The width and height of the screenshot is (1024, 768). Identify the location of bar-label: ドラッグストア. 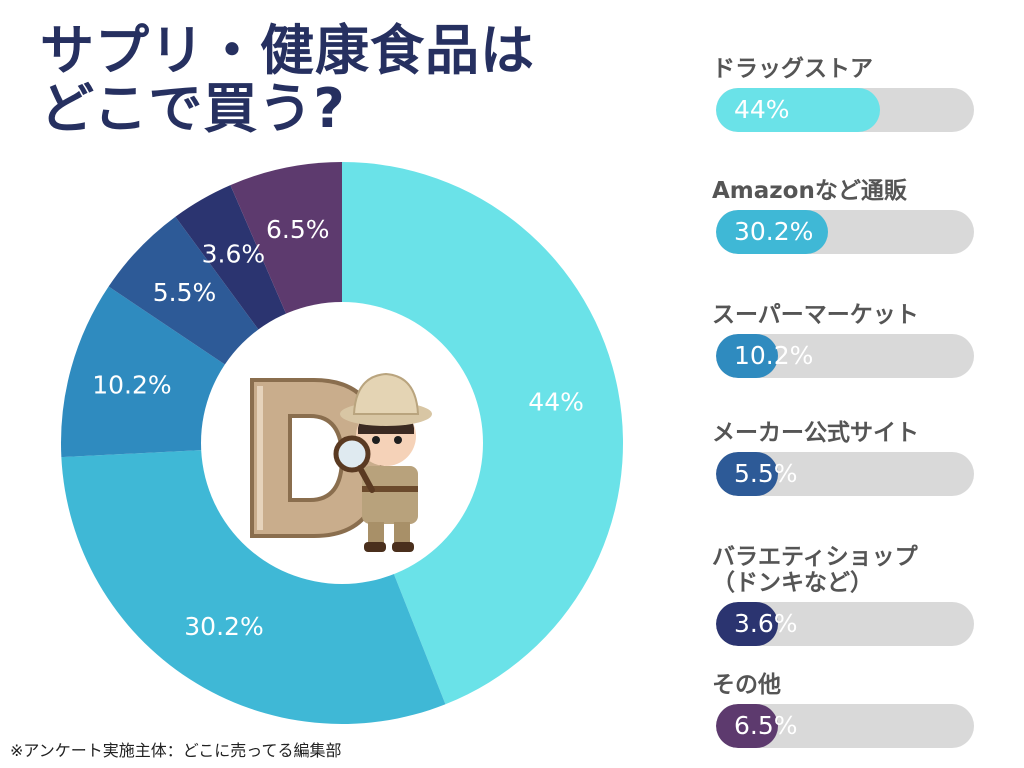
(792, 69).